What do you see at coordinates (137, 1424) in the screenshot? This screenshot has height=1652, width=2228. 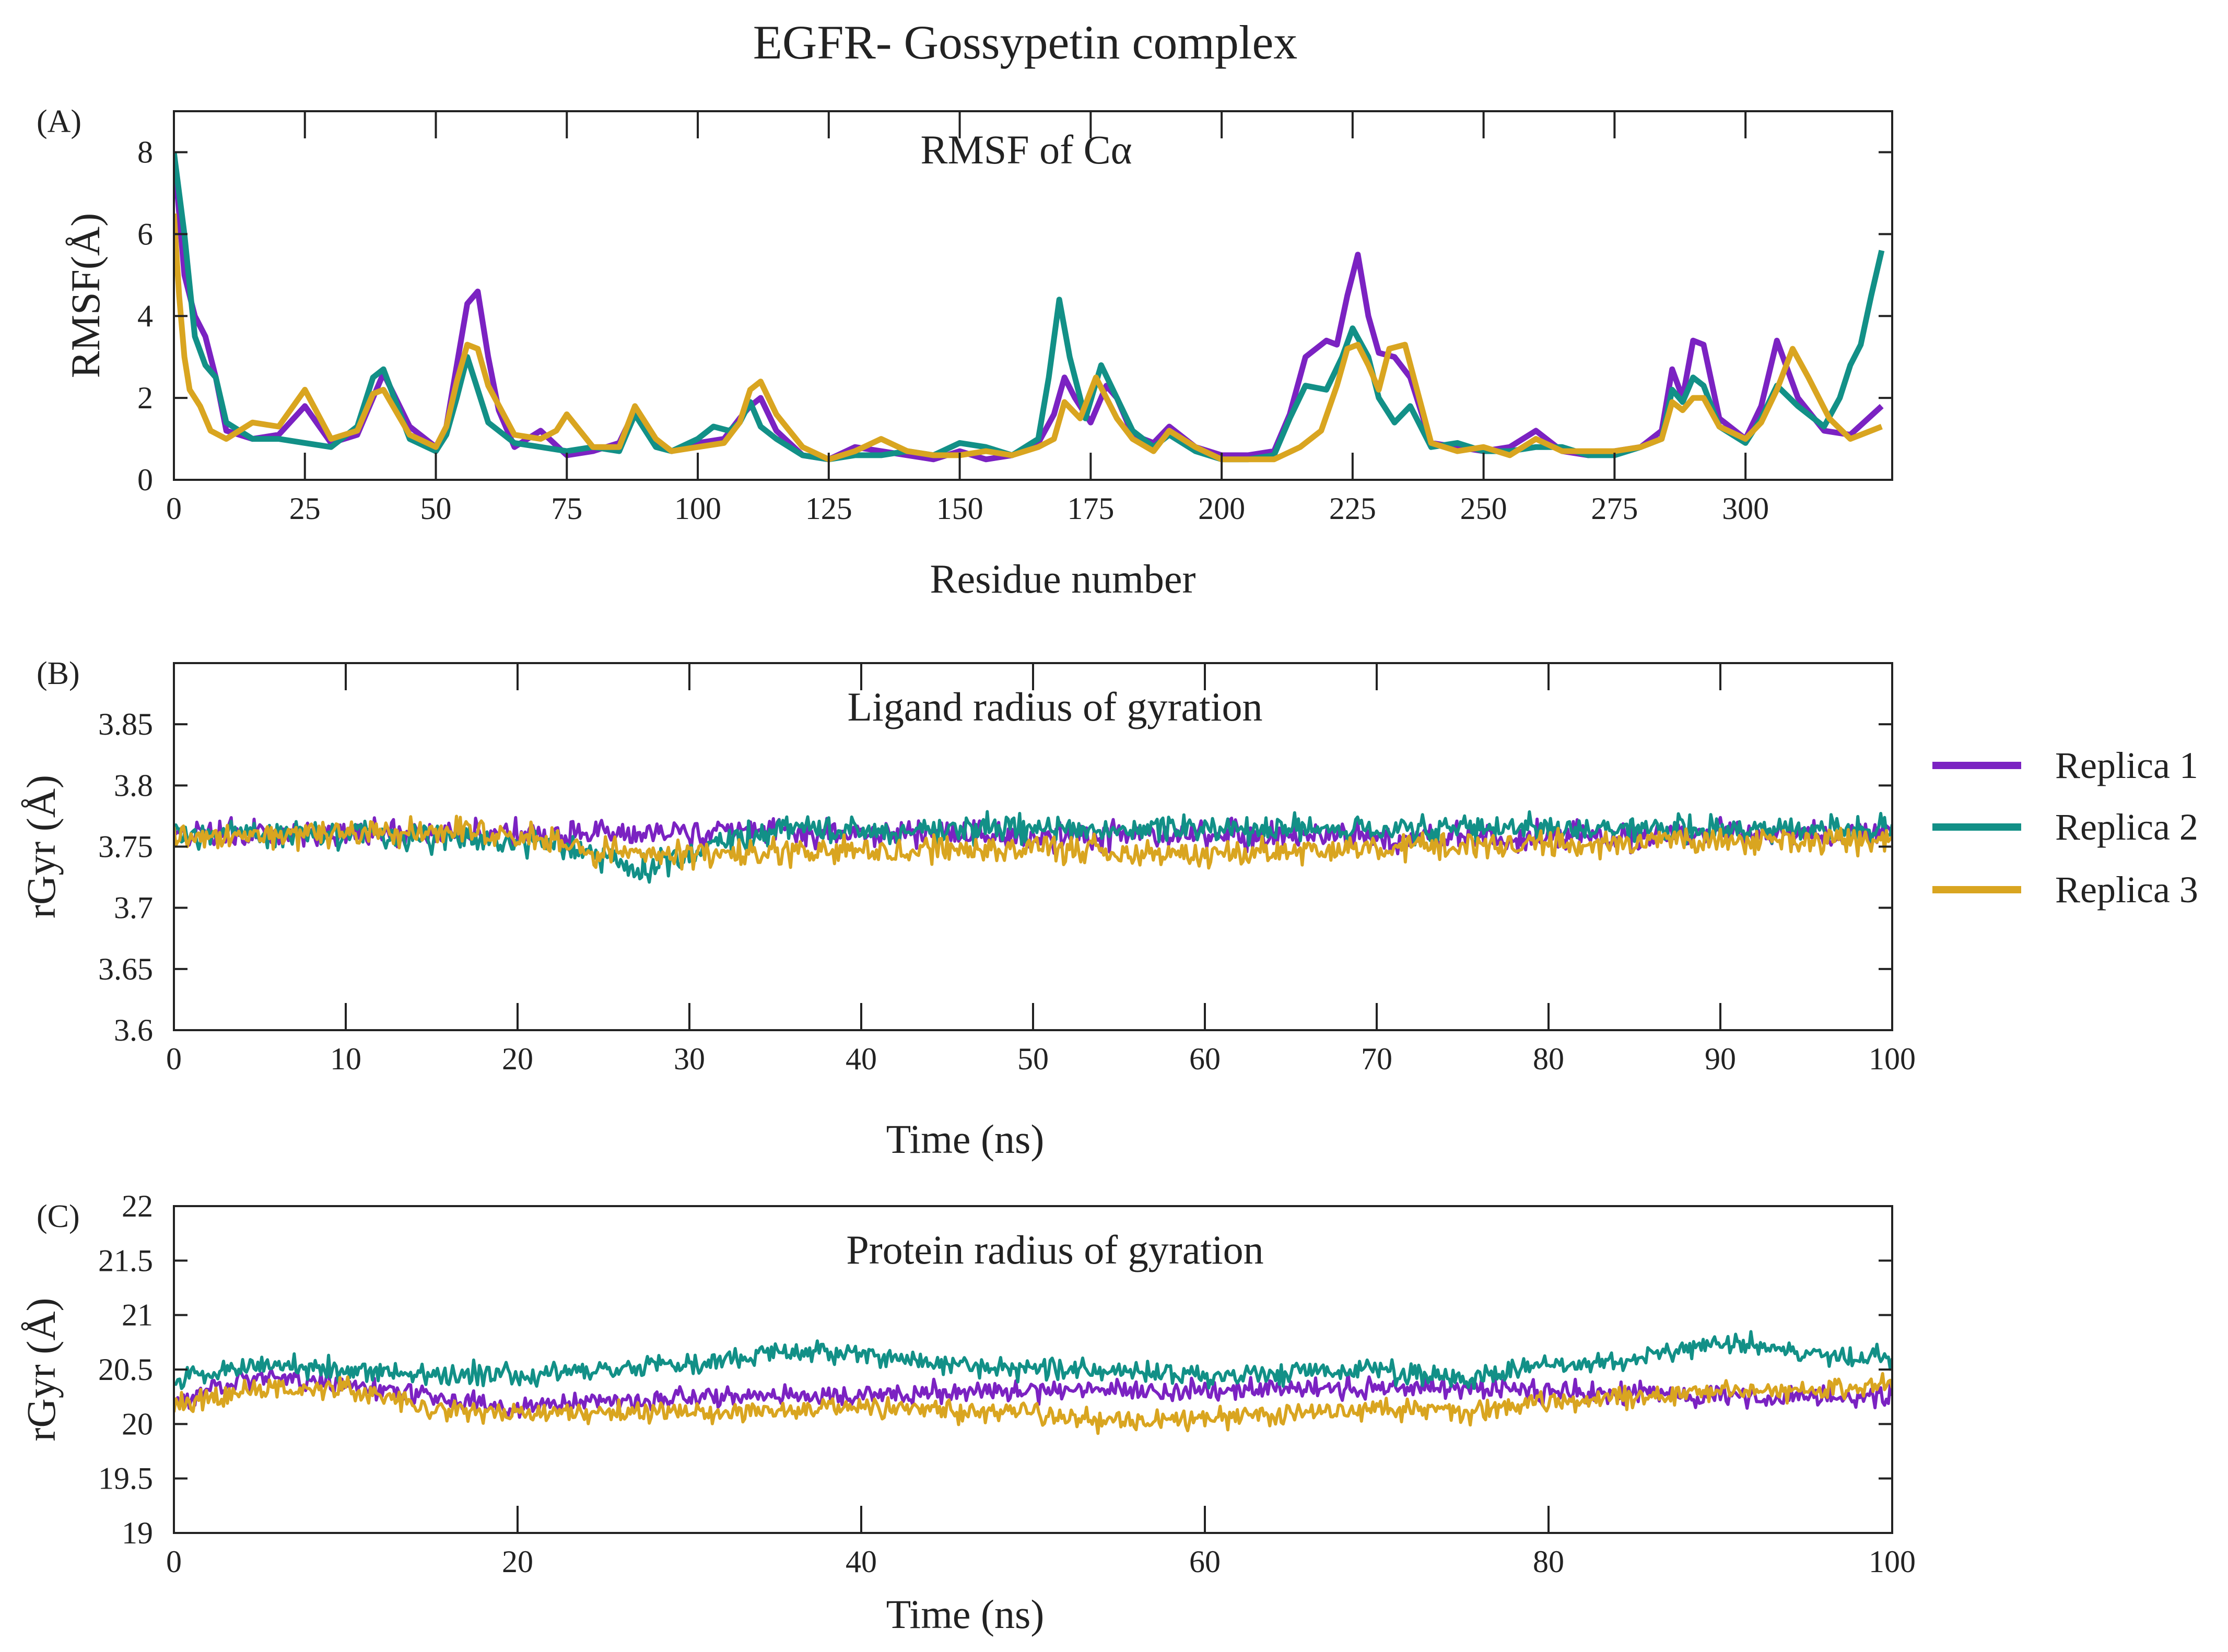 I see `y-tick-label-20: 20` at bounding box center [137, 1424].